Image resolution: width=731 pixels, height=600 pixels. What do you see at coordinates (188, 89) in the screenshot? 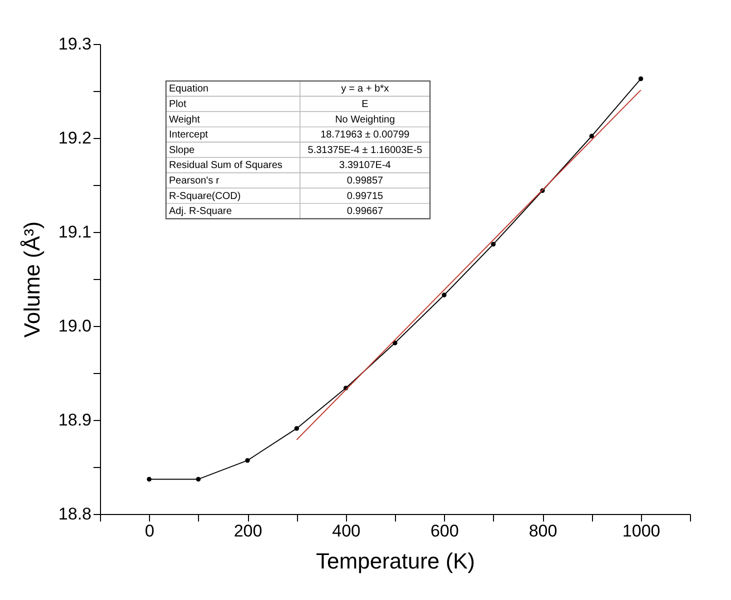
I see `annotation: Equation` at bounding box center [188, 89].